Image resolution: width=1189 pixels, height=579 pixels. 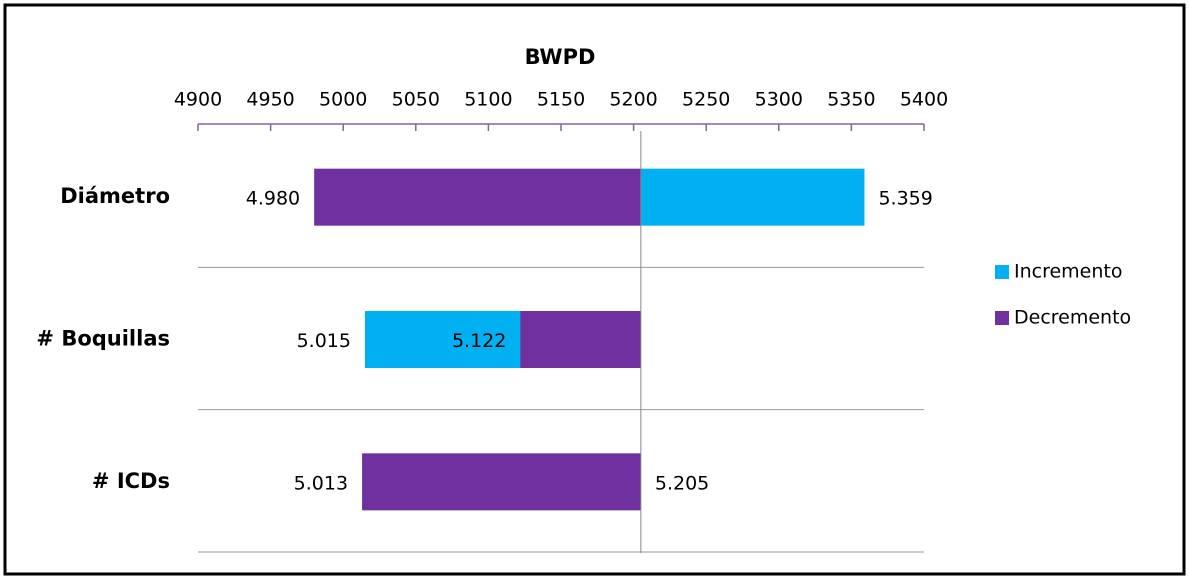 I want to click on x-tick-label: 5300, so click(x=779, y=100).